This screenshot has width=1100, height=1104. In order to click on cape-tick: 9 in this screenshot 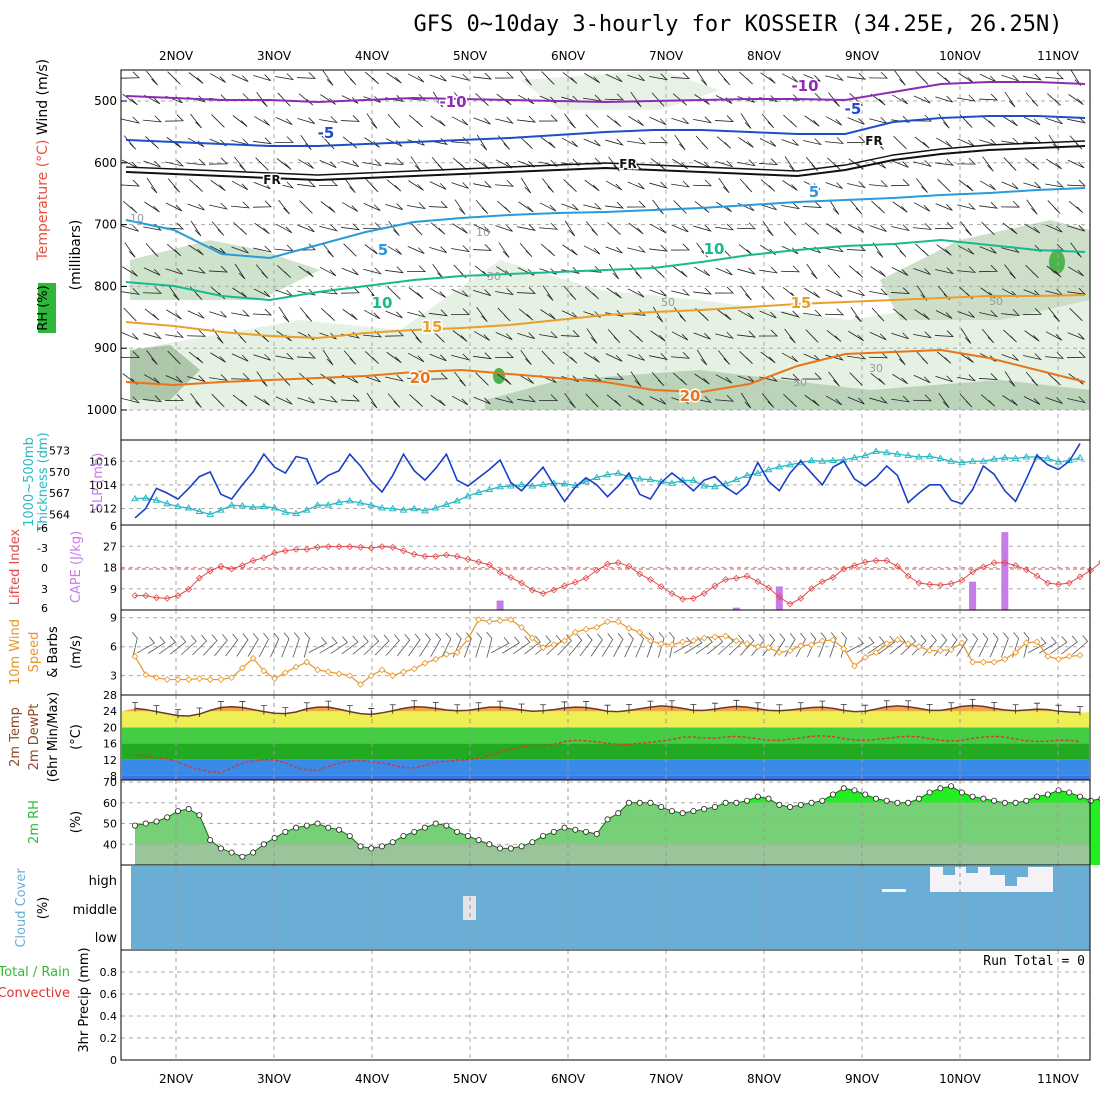, I will do `click(113, 589)`.